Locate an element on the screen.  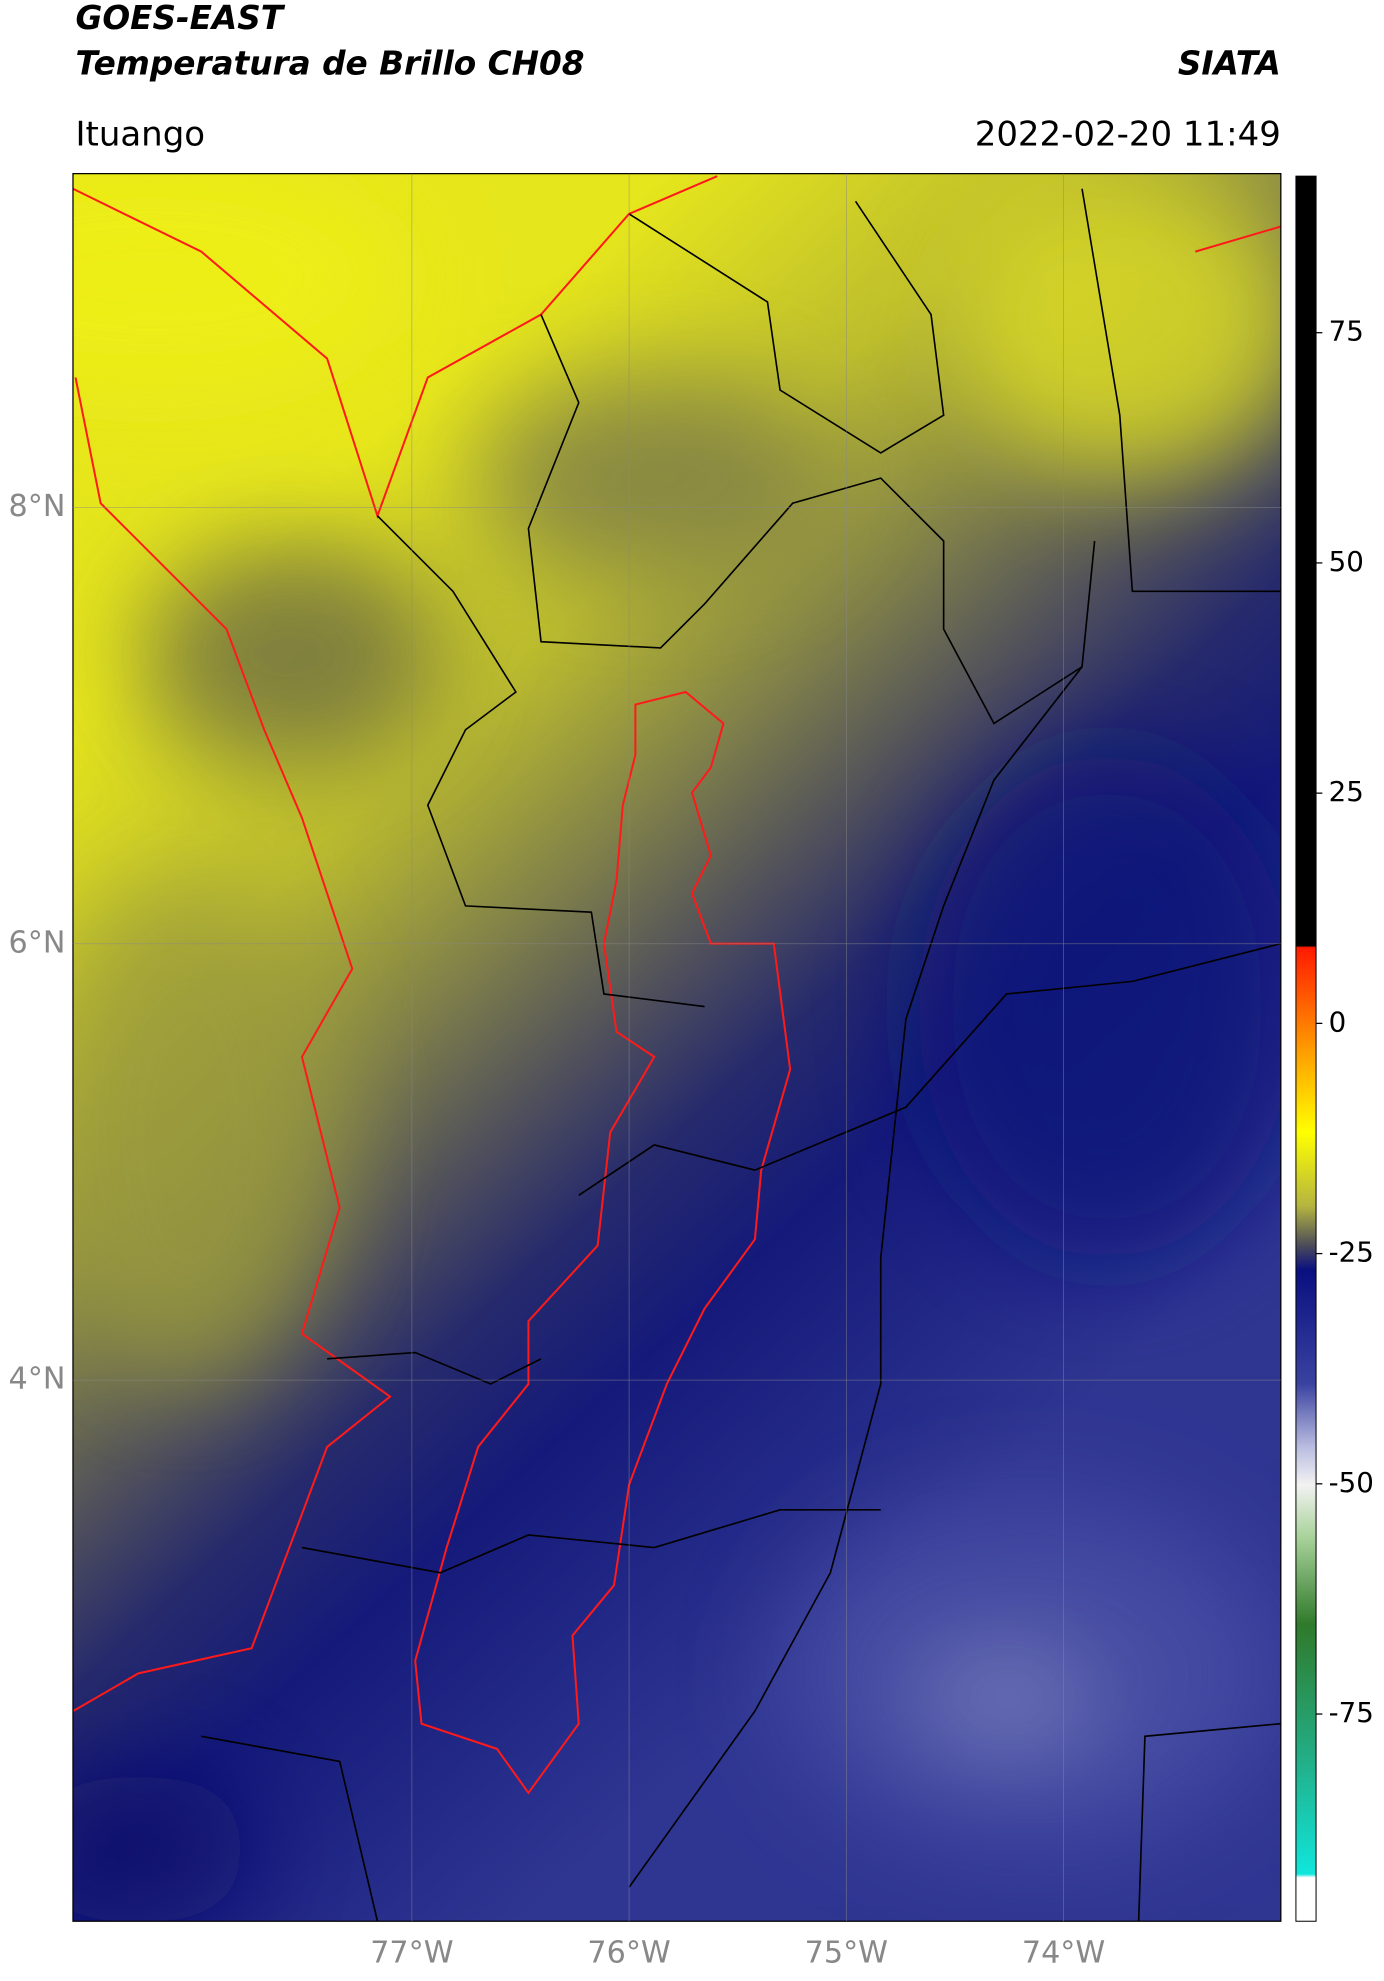
x-tick-label: 75°W is located at coordinates (846, 1952).